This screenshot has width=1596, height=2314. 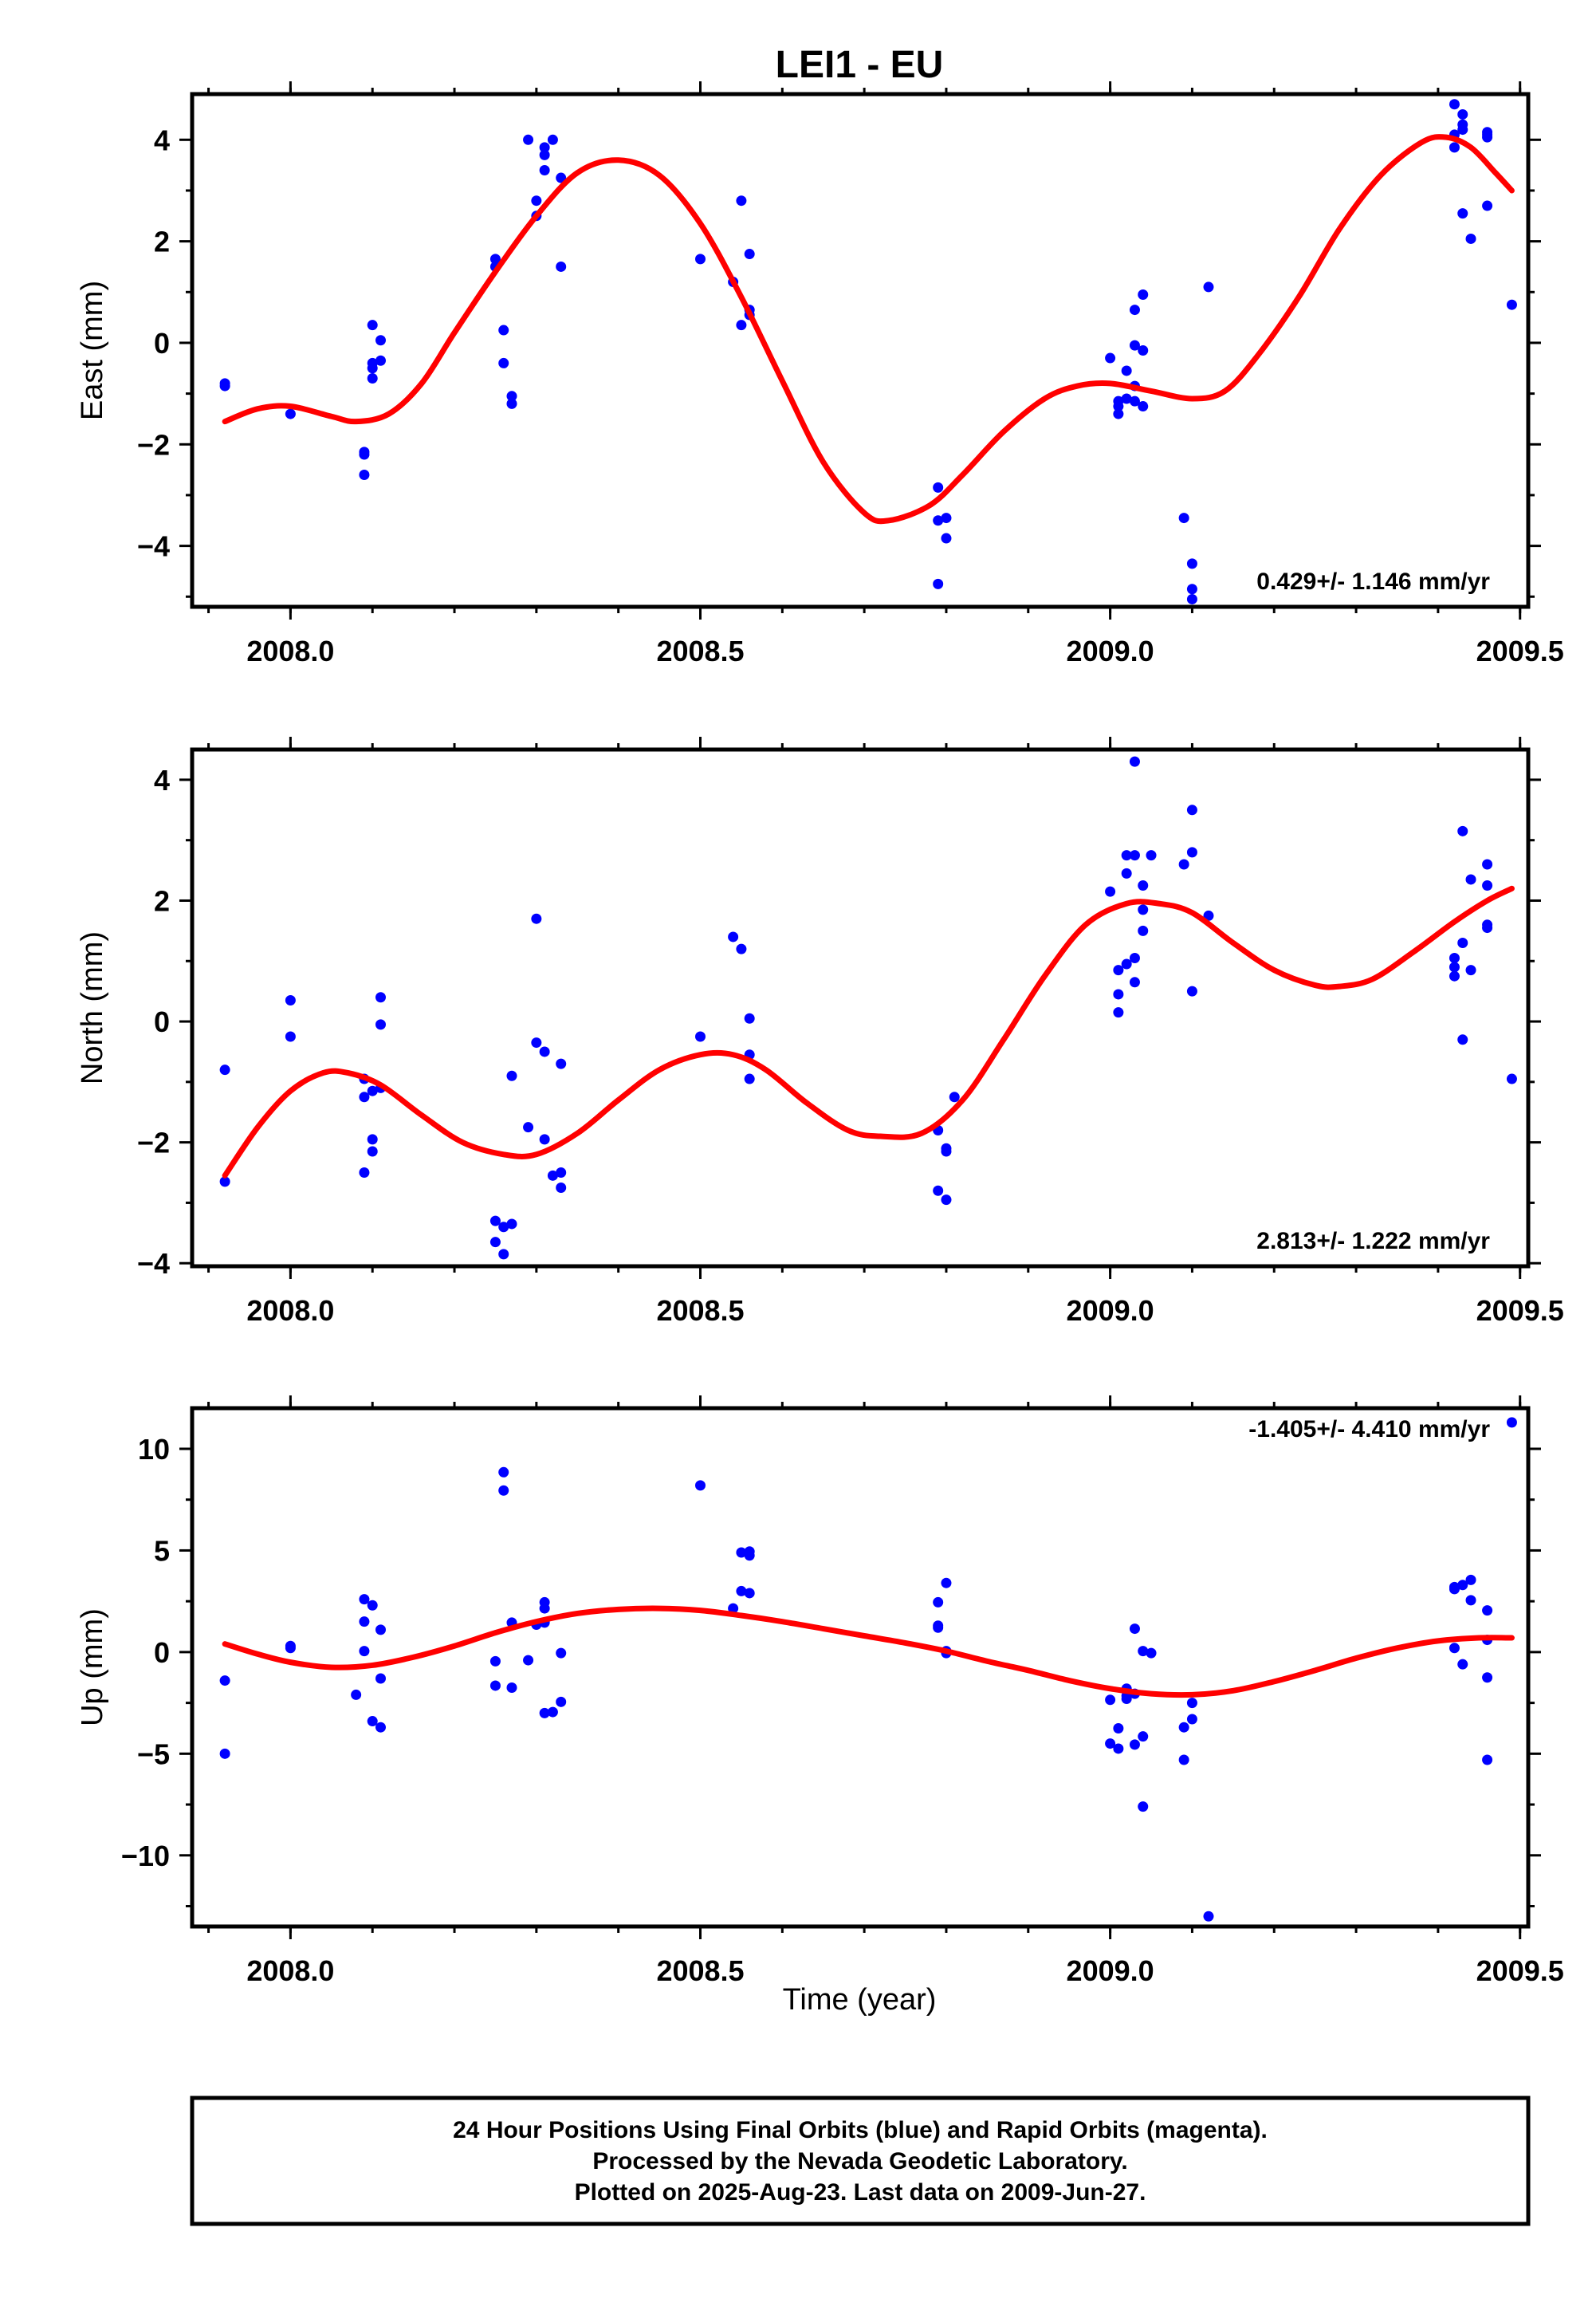 I want to click on rate-annotation: -1.405+/- 4.410 mm/yr, so click(x=1369, y=1429).